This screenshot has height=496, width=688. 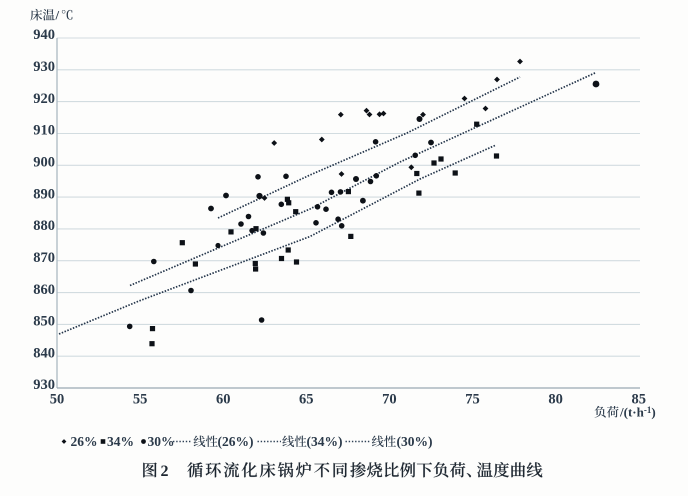 What do you see at coordinates (472, 400) in the screenshot?
I see `svg-text: 75` at bounding box center [472, 400].